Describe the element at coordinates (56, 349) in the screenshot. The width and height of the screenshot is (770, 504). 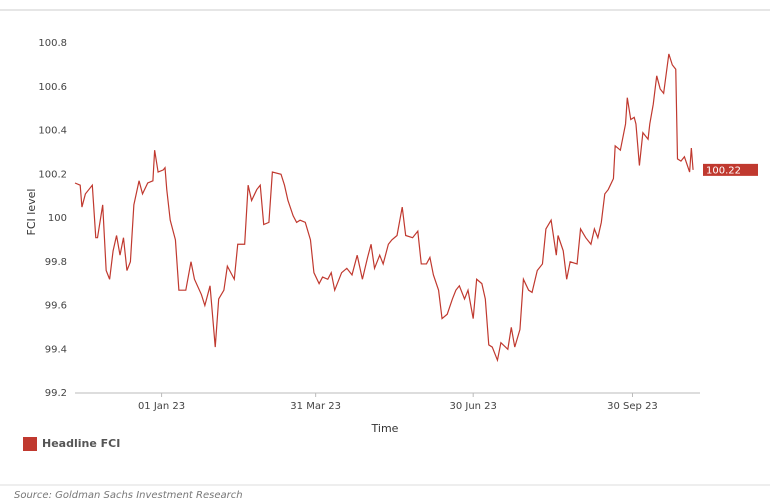
I see `y-tick-label: 99.4` at that location.